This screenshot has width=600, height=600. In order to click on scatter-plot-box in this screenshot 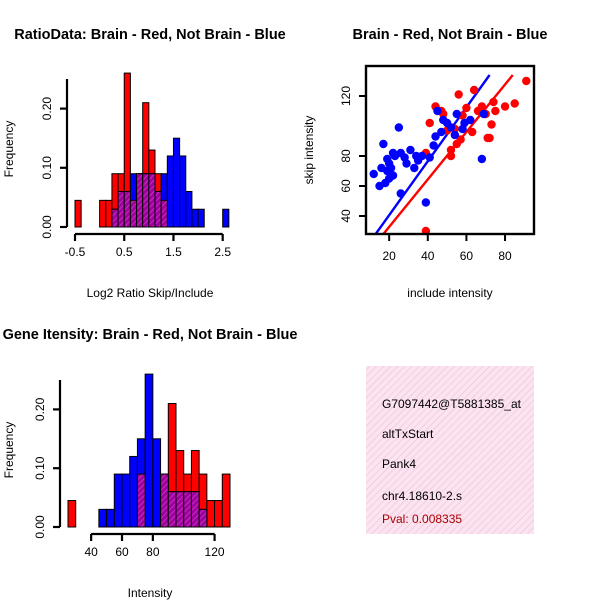, I will do `click(450, 150)`.